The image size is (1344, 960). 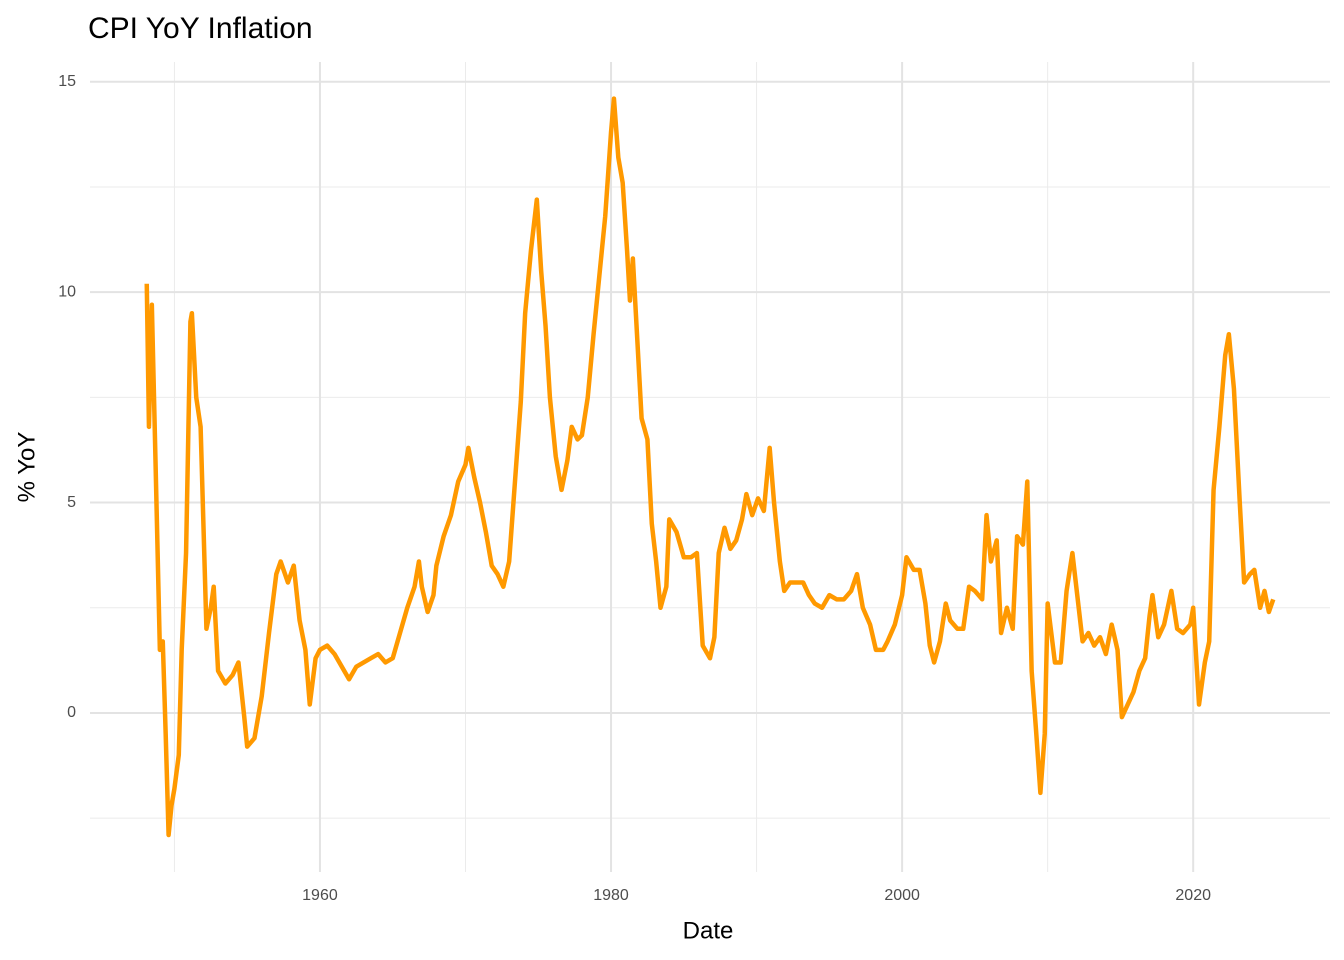 What do you see at coordinates (71, 502) in the screenshot?
I see `y-tick-label: 5` at bounding box center [71, 502].